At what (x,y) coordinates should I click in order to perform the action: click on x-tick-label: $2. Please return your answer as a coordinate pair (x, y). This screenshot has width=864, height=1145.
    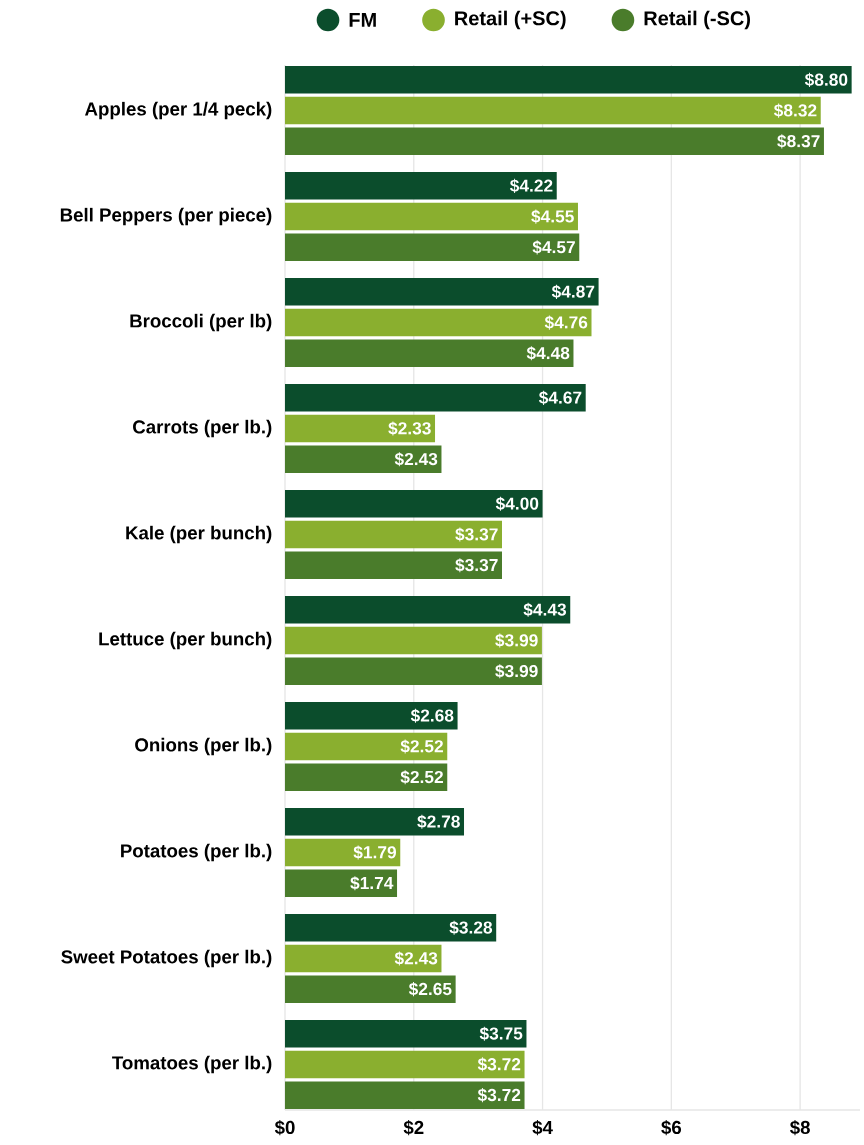
    Looking at the image, I should click on (413, 1128).